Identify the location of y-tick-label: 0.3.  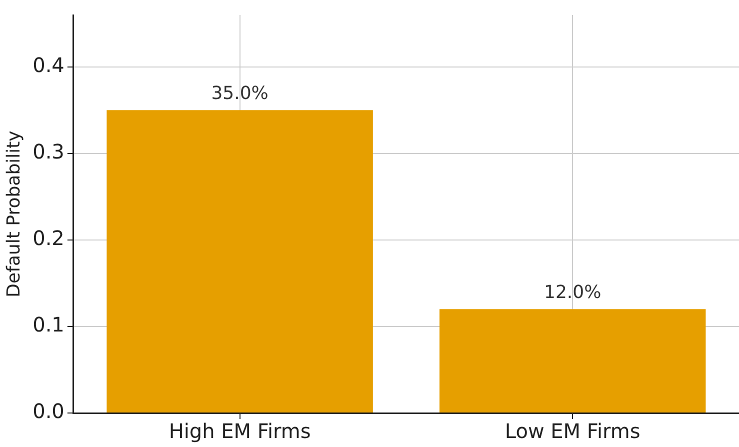
(48, 152).